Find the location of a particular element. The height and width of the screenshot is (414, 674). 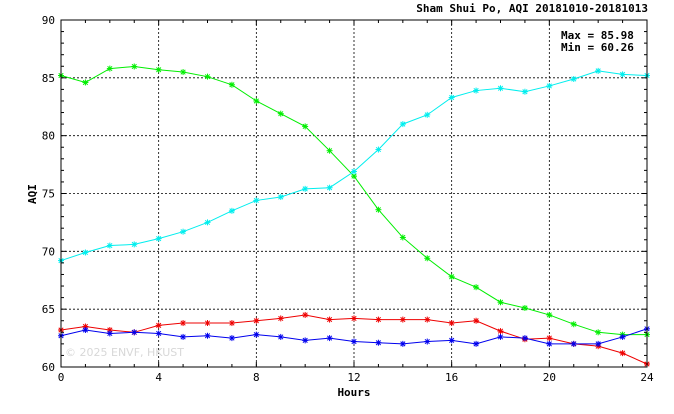

x-tick-label: 8 is located at coordinates (256, 377).